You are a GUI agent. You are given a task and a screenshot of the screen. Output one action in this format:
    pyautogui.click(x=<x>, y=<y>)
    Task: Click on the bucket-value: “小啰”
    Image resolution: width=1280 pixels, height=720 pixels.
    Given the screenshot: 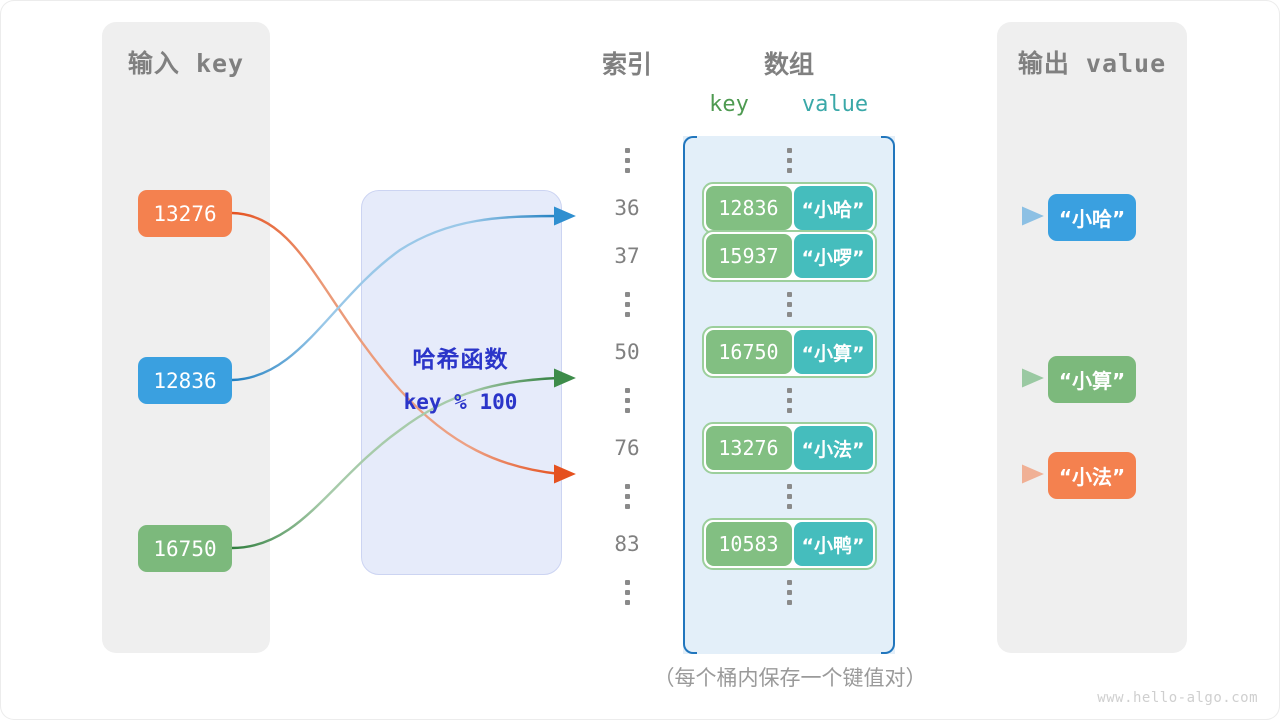 What is the action you would take?
    pyautogui.click(x=833, y=256)
    